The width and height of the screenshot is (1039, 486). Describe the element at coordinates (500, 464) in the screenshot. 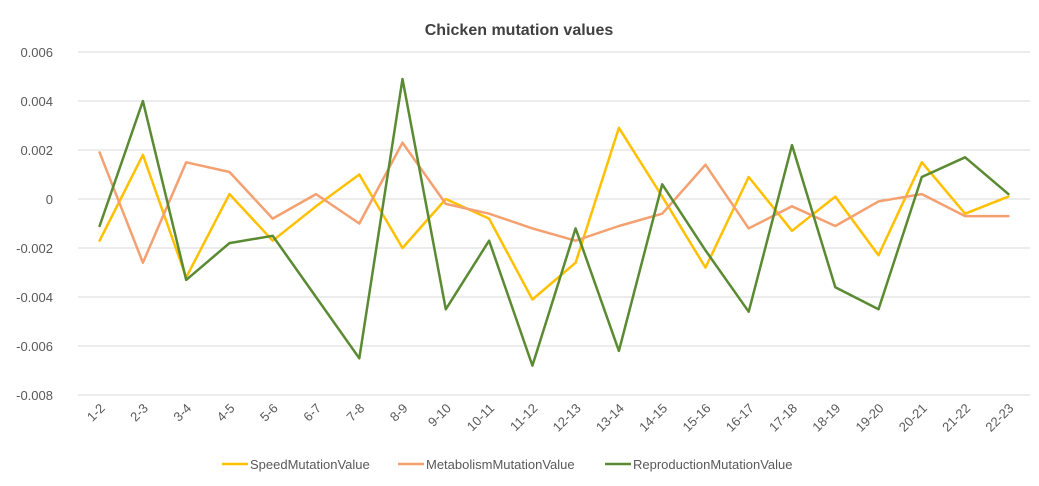

I see `legend-label: MetabolismMutationValue` at that location.